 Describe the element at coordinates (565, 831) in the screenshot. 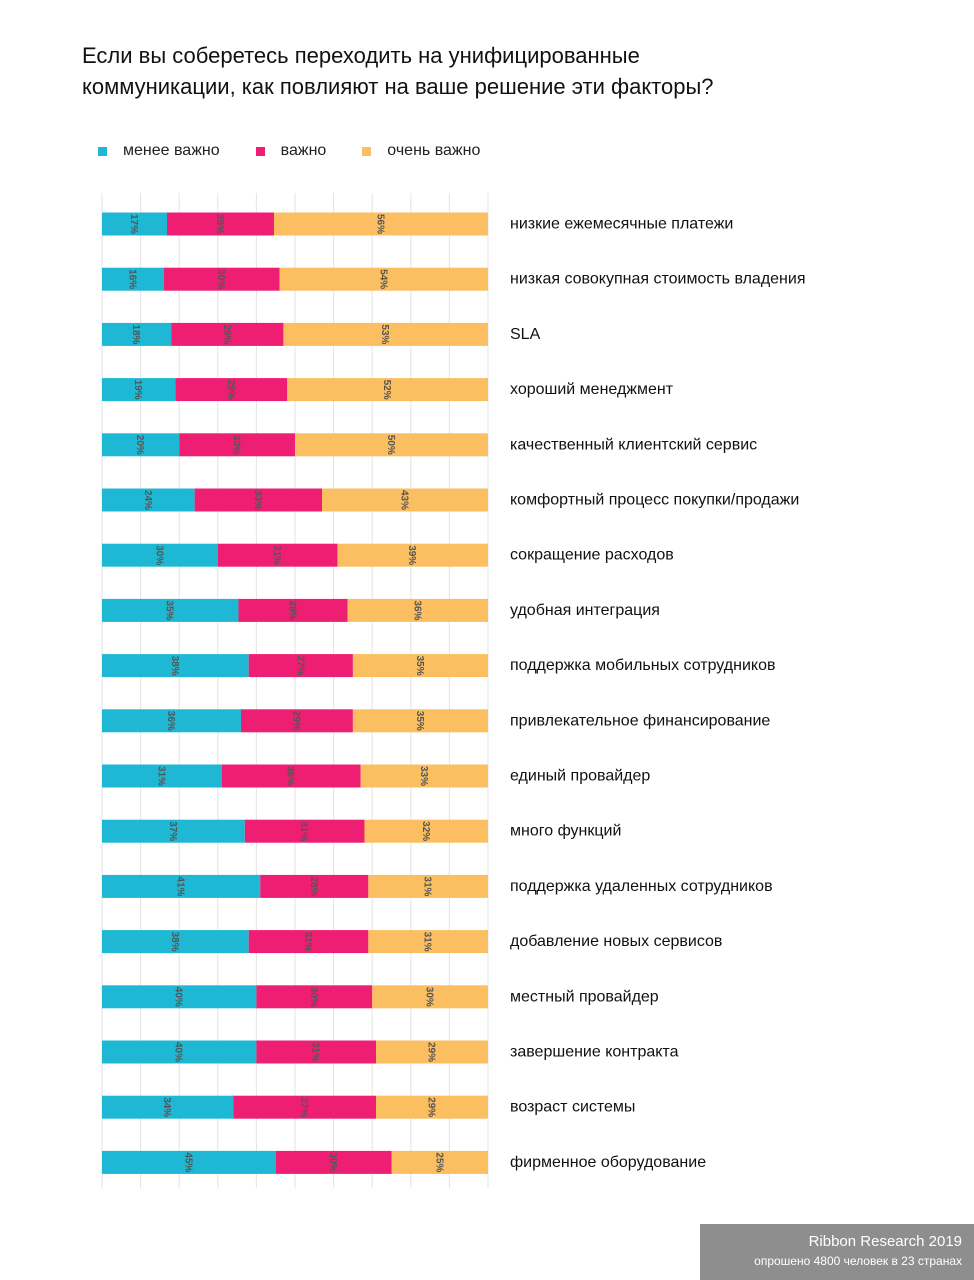

I see `category-label: много функций` at that location.